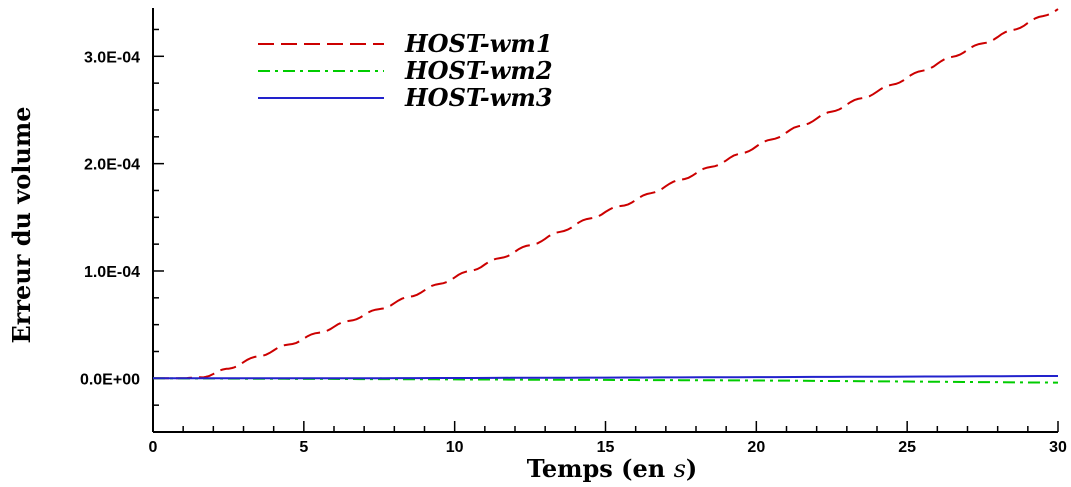 Image resolution: width=1071 pixels, height=487 pixels. I want to click on x-tick-label: 10, so click(455, 447).